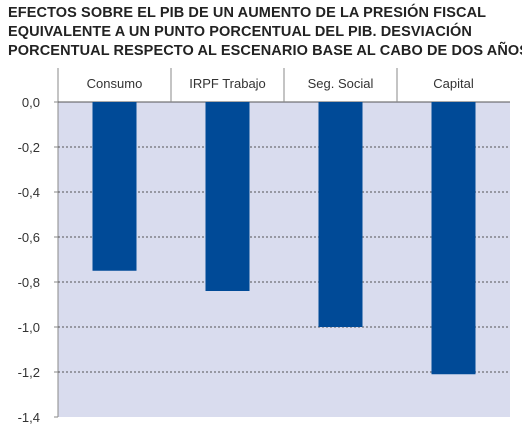  I want to click on y-tick-label: -1,2, so click(29, 372).